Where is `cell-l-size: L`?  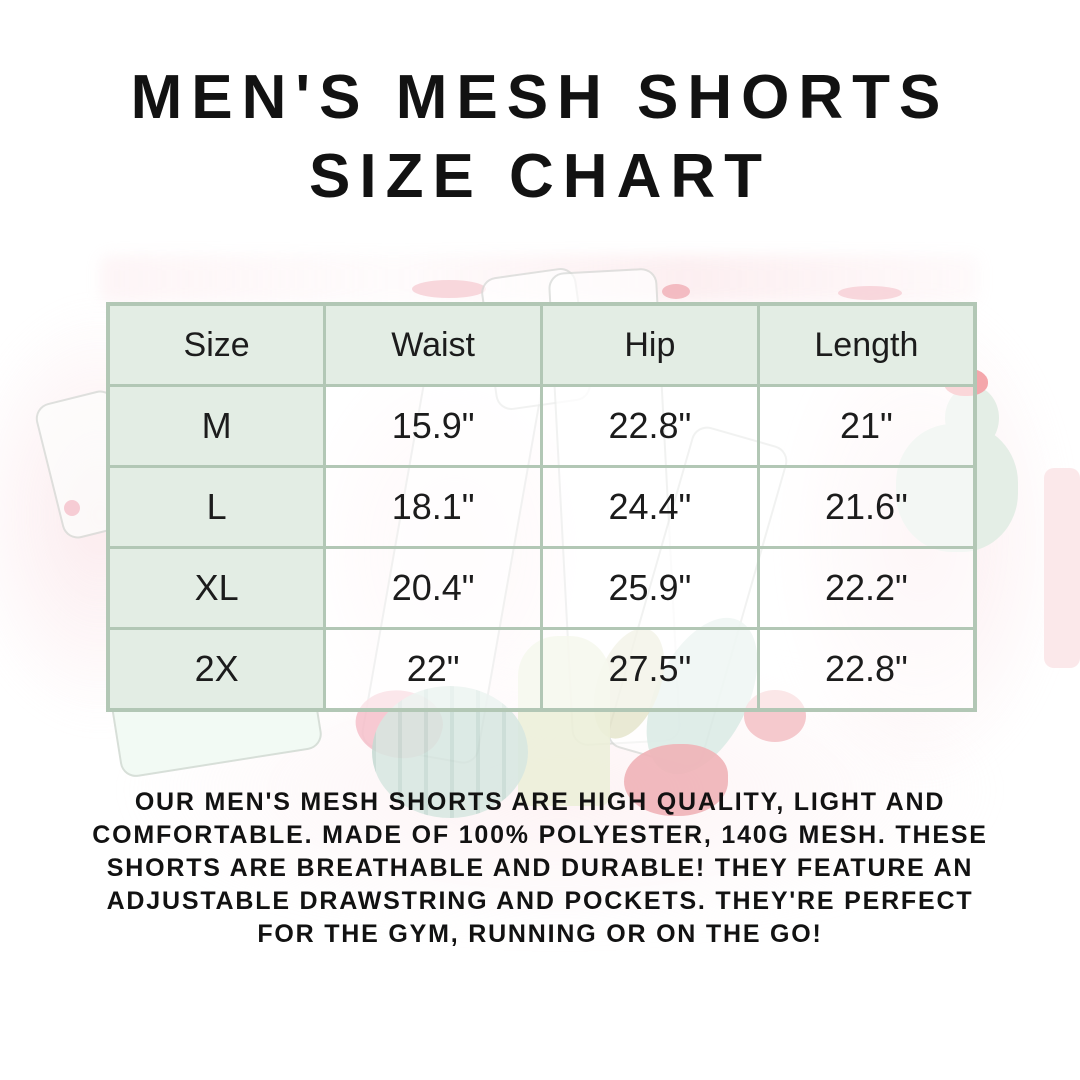
cell-l-size: L is located at coordinates (216, 507).